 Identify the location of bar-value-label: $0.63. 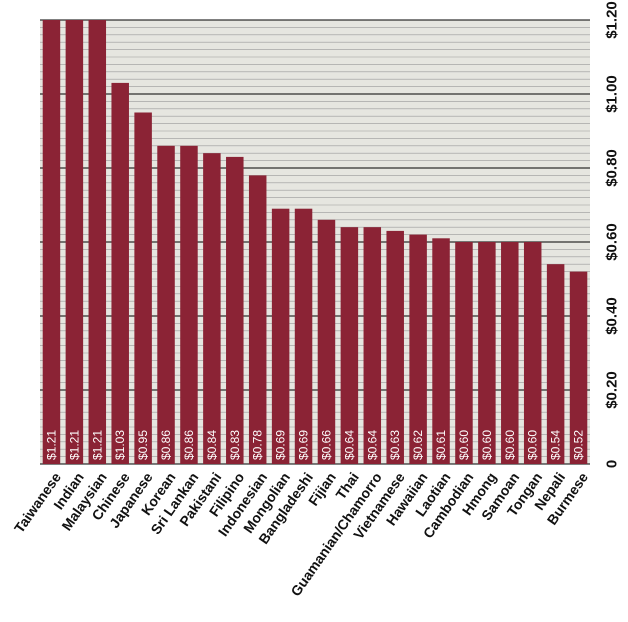
(395, 445).